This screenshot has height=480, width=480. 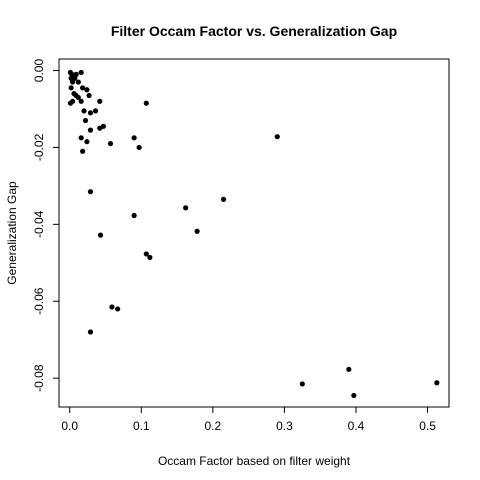 I want to click on y-tick-label: -0.04, so click(x=39, y=224).